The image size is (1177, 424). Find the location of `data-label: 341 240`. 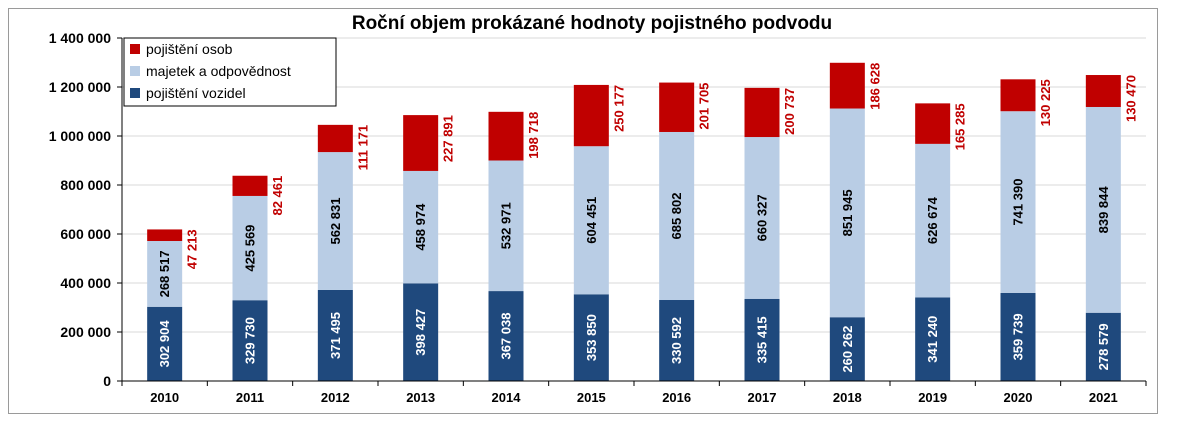

data-label: 341 240 is located at coordinates (932, 339).